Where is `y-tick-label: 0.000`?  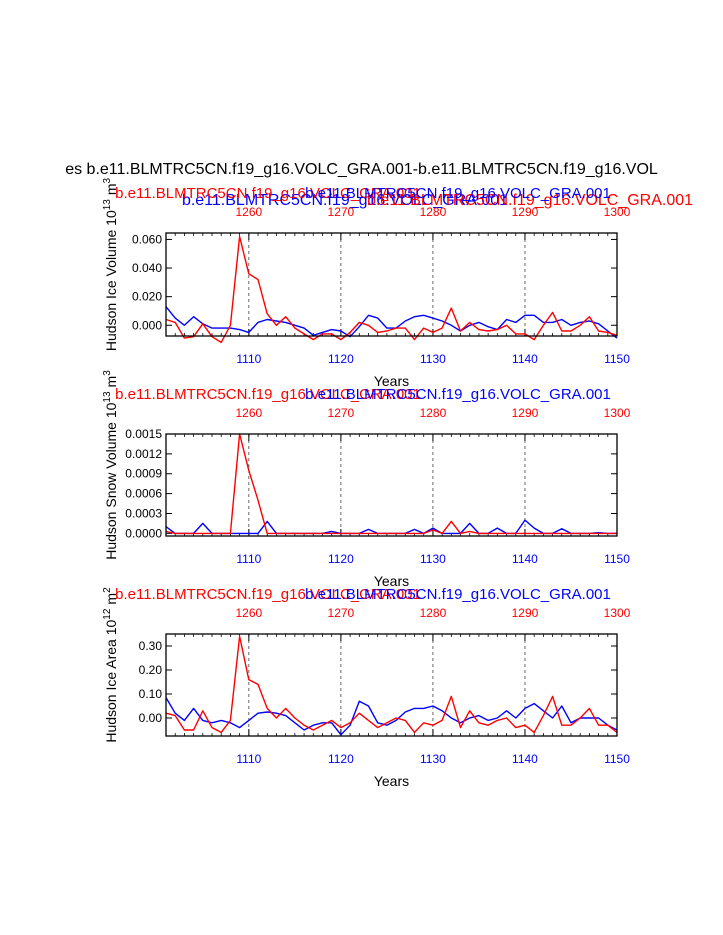 y-tick-label: 0.000 is located at coordinates (147, 325).